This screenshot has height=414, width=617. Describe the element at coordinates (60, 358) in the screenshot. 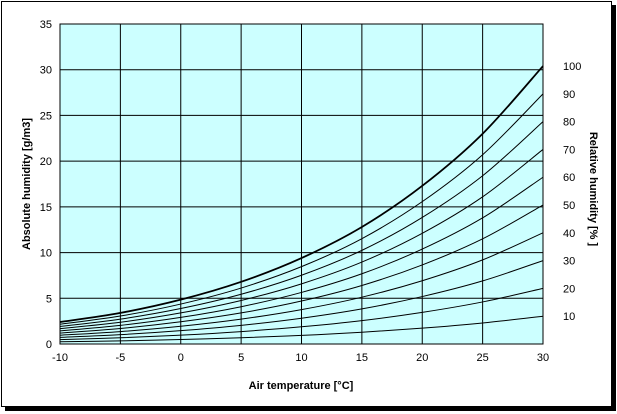

I see `x-tick-label: -10` at that location.